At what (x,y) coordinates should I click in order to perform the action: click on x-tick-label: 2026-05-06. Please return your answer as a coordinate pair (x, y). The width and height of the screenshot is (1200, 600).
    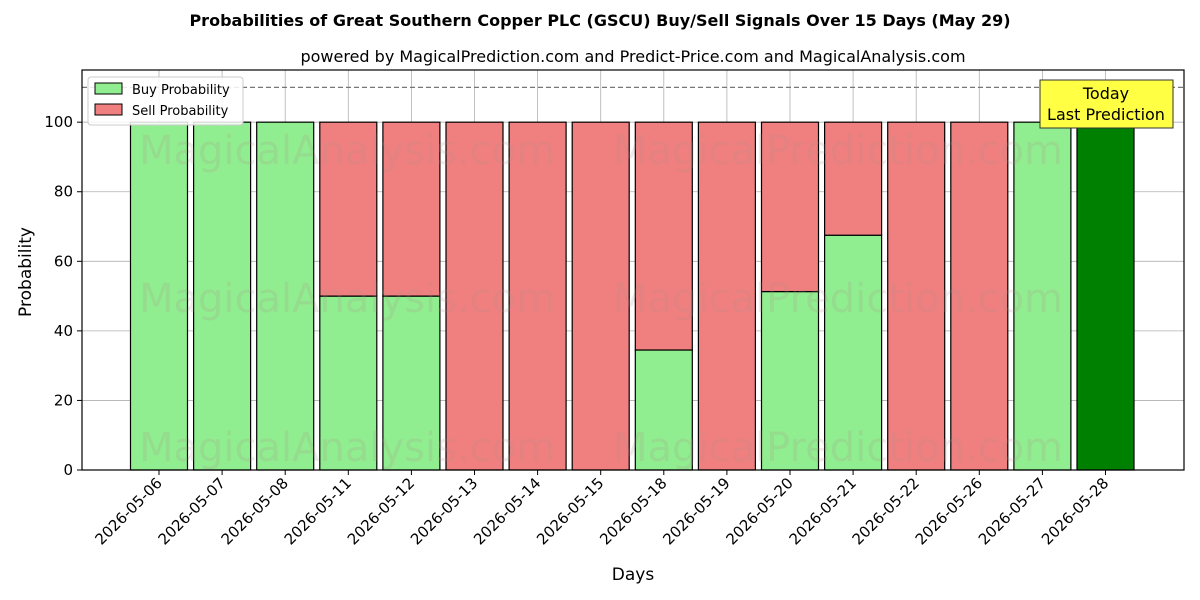
    Looking at the image, I should click on (128, 511).